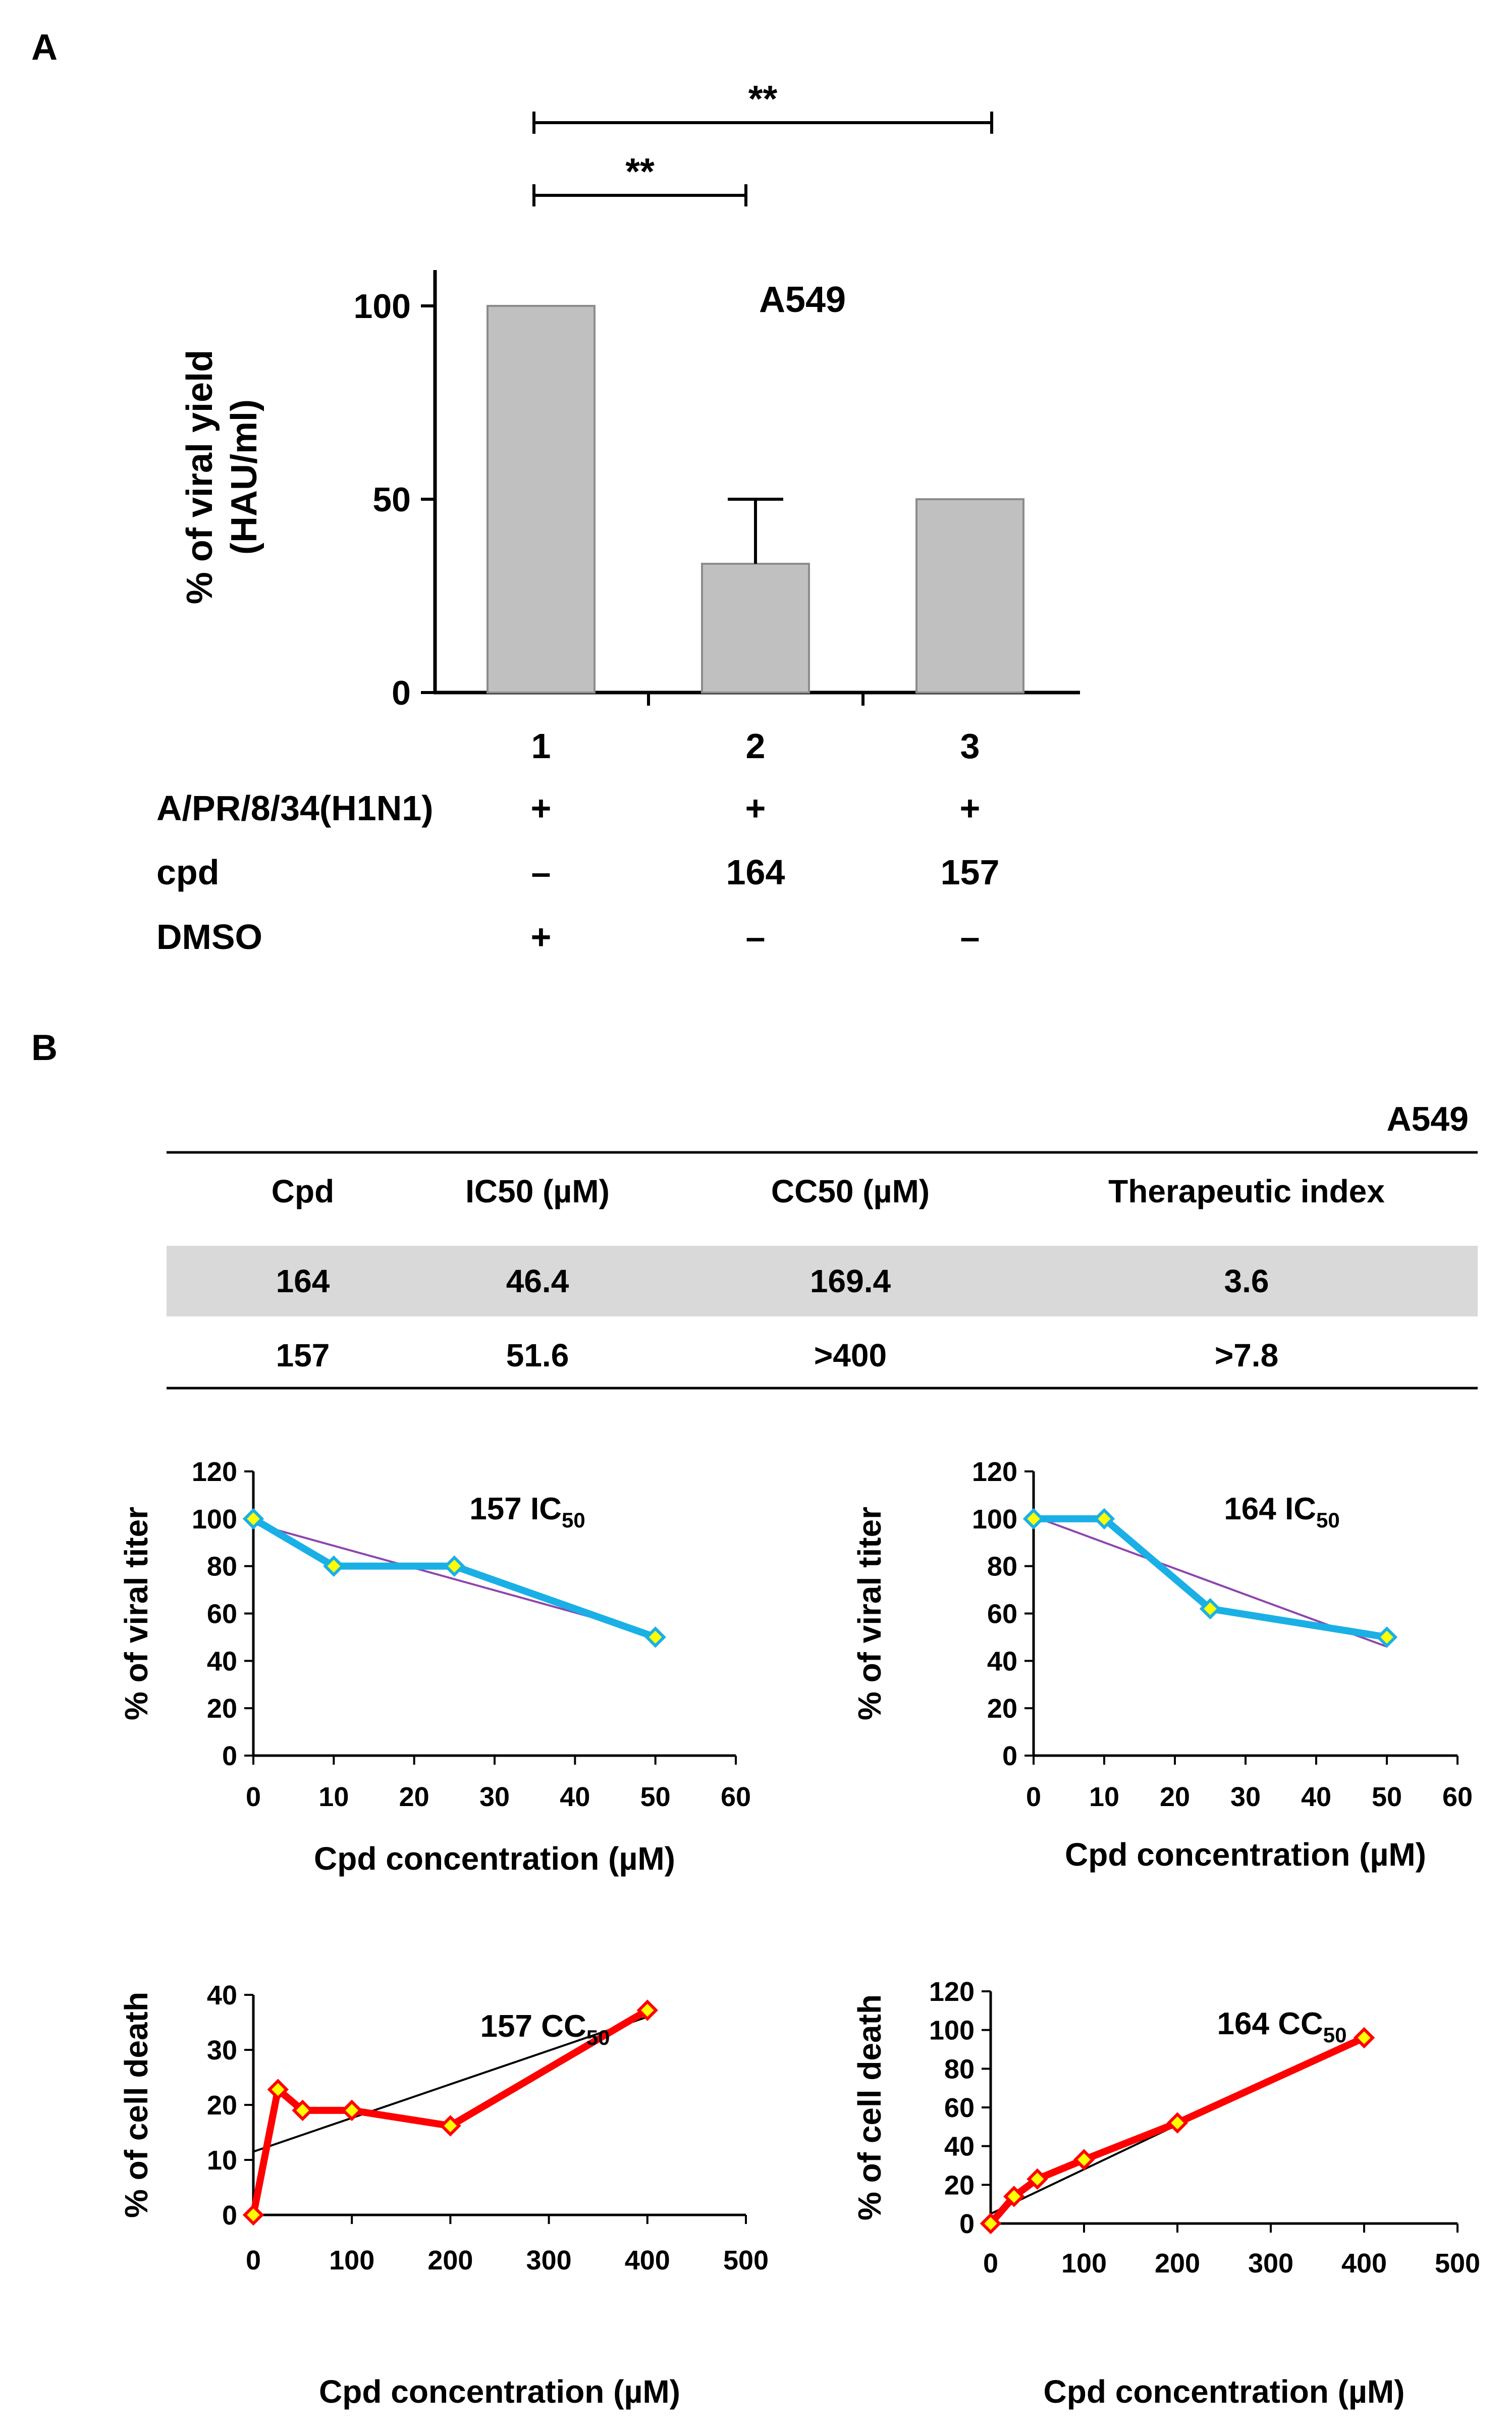 This screenshot has height=2434, width=1512. What do you see at coordinates (303, 1355) in the screenshot?
I see `table-cell: 157` at bounding box center [303, 1355].